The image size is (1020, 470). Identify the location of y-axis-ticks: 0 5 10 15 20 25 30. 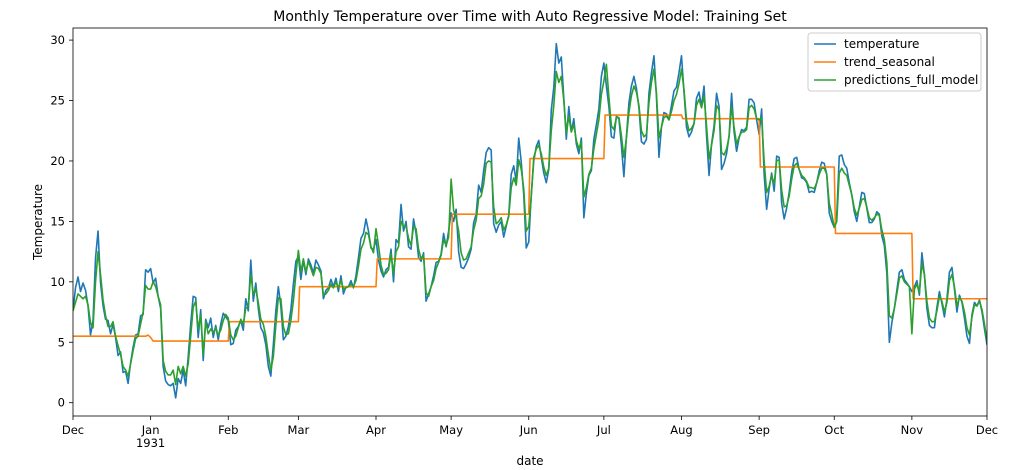
(61, 221).